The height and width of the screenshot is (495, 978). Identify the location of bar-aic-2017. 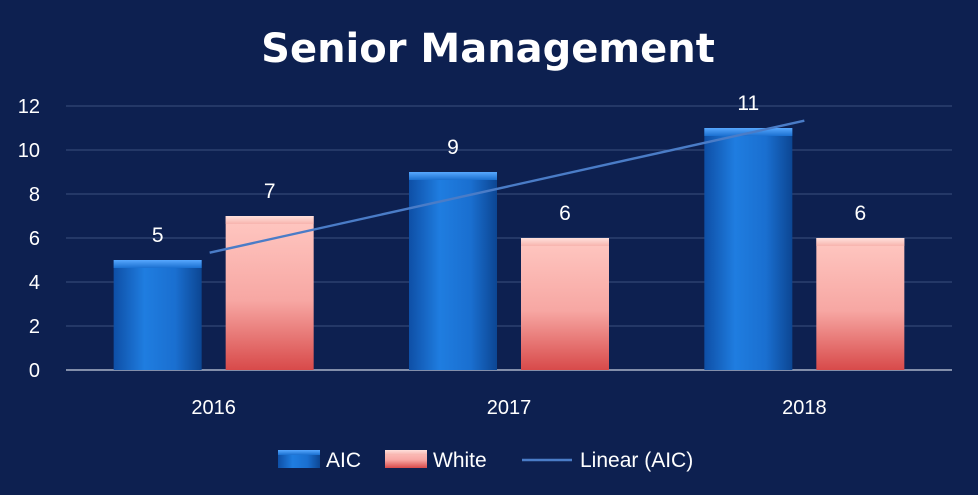
(453, 271).